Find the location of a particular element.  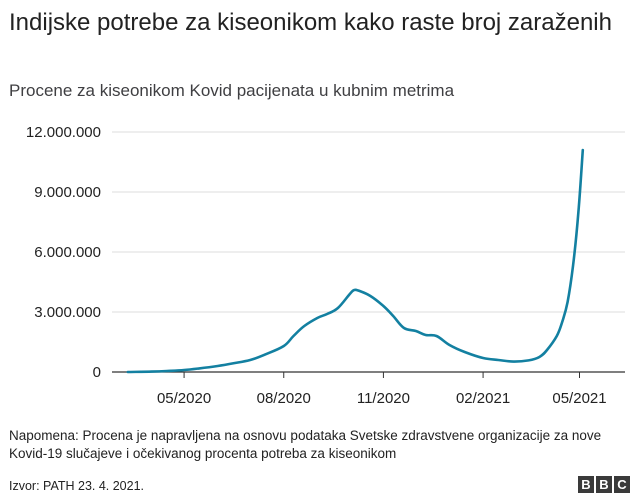

bbc-logo: B B C is located at coordinates (604, 484).